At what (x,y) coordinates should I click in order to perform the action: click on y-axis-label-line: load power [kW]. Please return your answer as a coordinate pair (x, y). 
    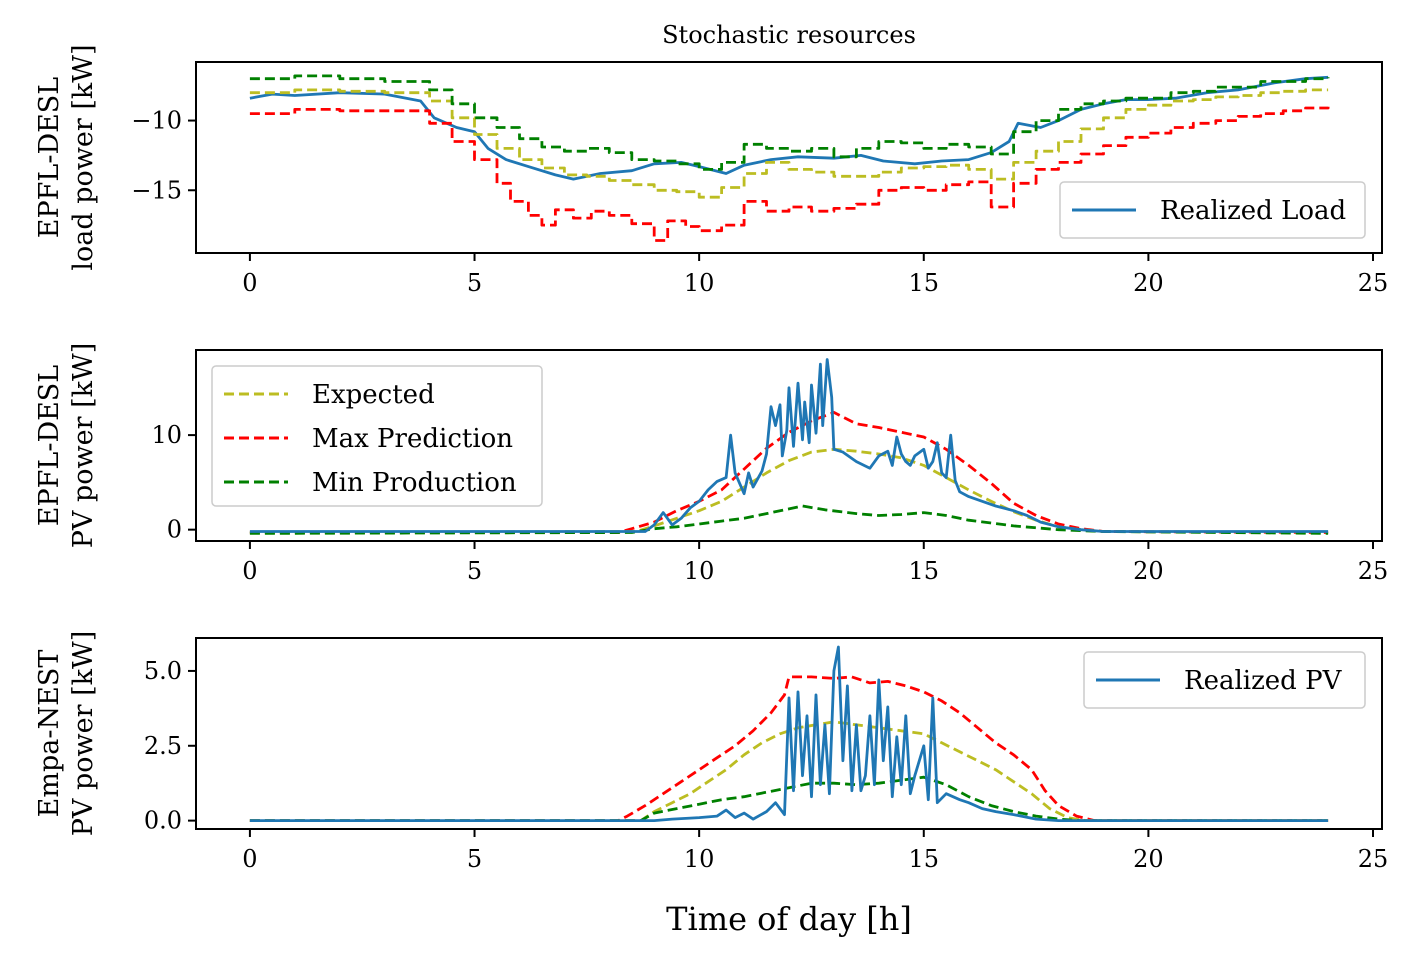
    Looking at the image, I should click on (83, 157).